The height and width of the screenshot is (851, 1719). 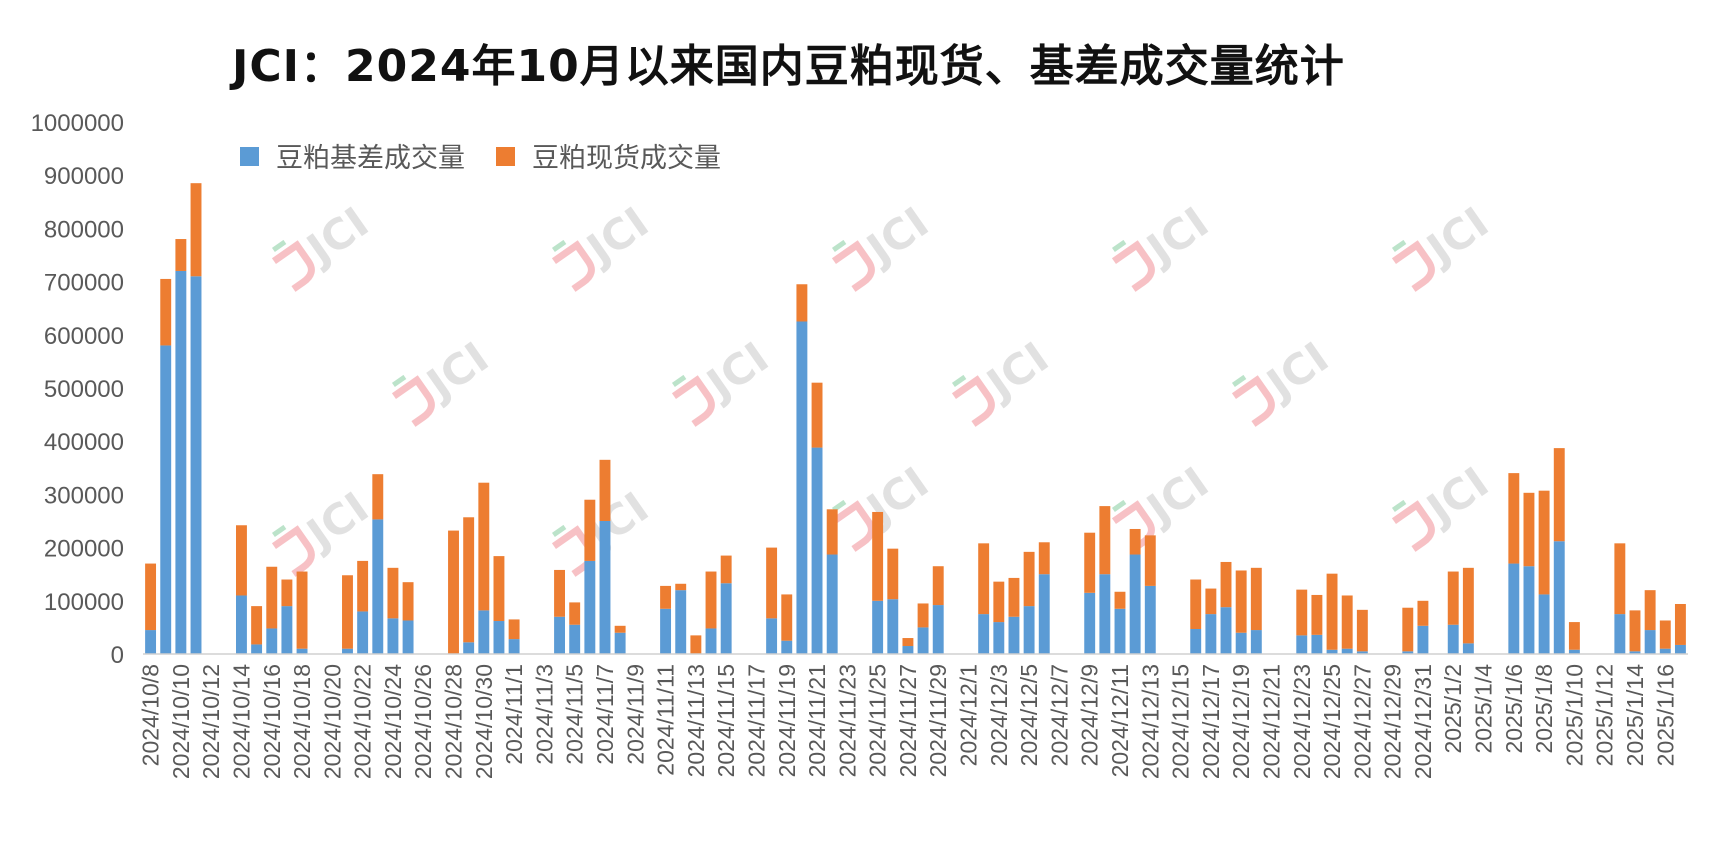 I want to click on x-tick-label: 2025/1/6, so click(x=1514, y=709).